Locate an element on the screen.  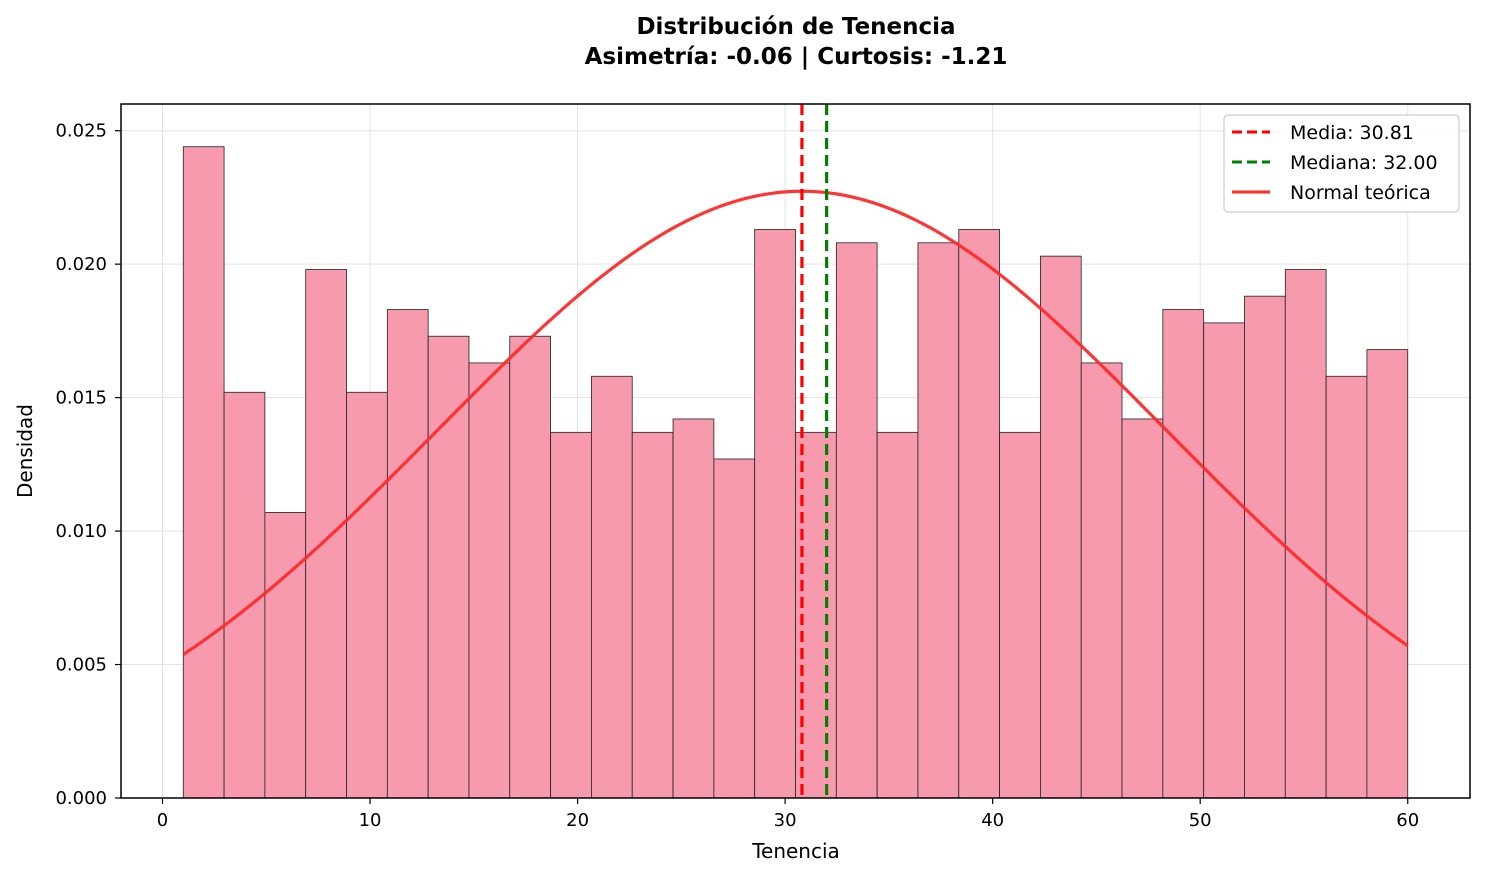
y-tick-label: 0.005 is located at coordinates (81, 665).